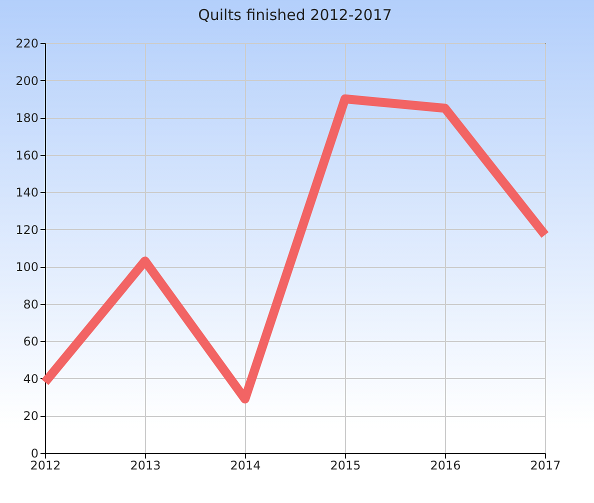 Image resolution: width=594 pixels, height=503 pixels. Describe the element at coordinates (30, 304) in the screenshot. I see `y-tick-label: 80` at that location.